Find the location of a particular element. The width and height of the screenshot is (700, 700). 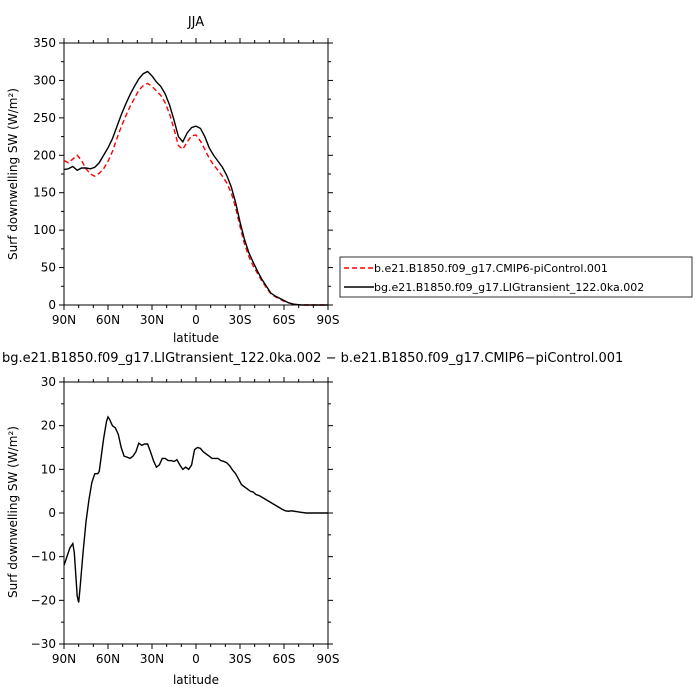

y-tick-label: 50 is located at coordinates (48, 268).